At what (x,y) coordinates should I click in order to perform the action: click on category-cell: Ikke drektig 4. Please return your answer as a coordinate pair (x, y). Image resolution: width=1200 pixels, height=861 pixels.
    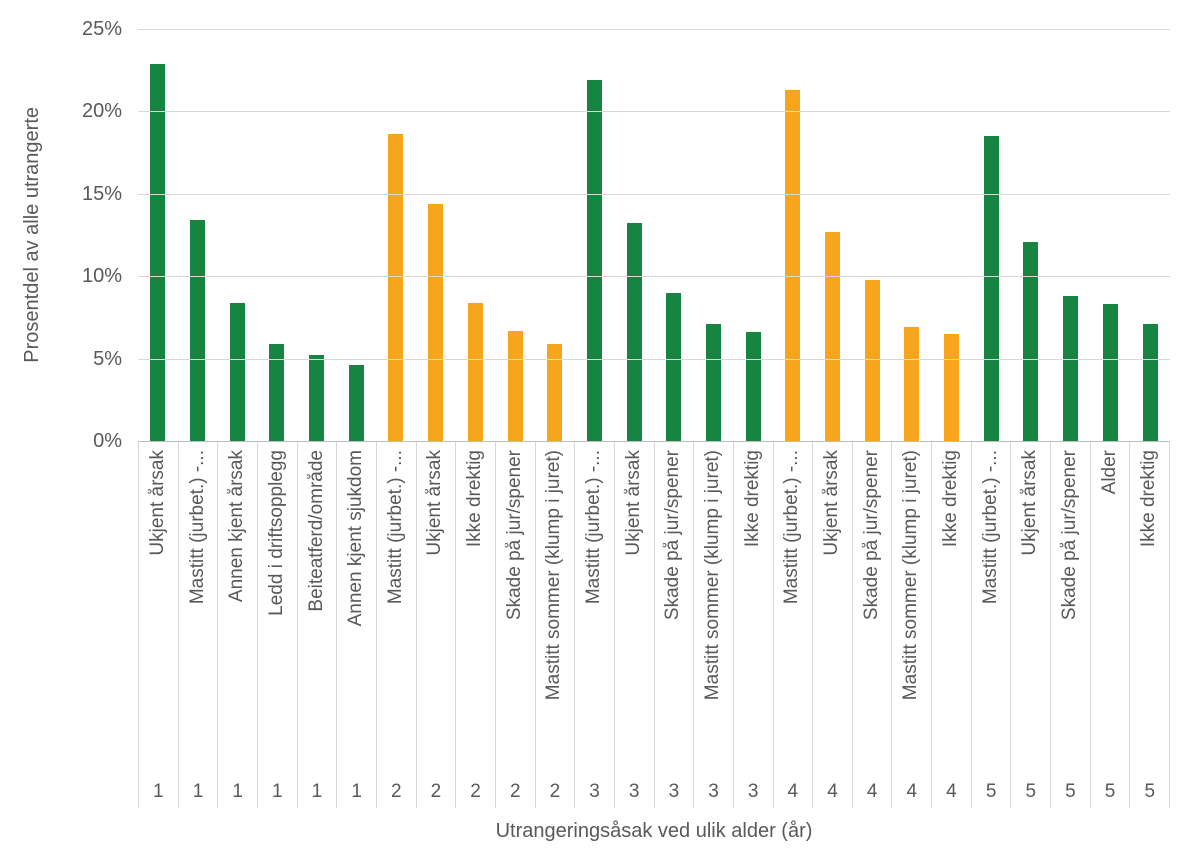
    Looking at the image, I should click on (951, 625).